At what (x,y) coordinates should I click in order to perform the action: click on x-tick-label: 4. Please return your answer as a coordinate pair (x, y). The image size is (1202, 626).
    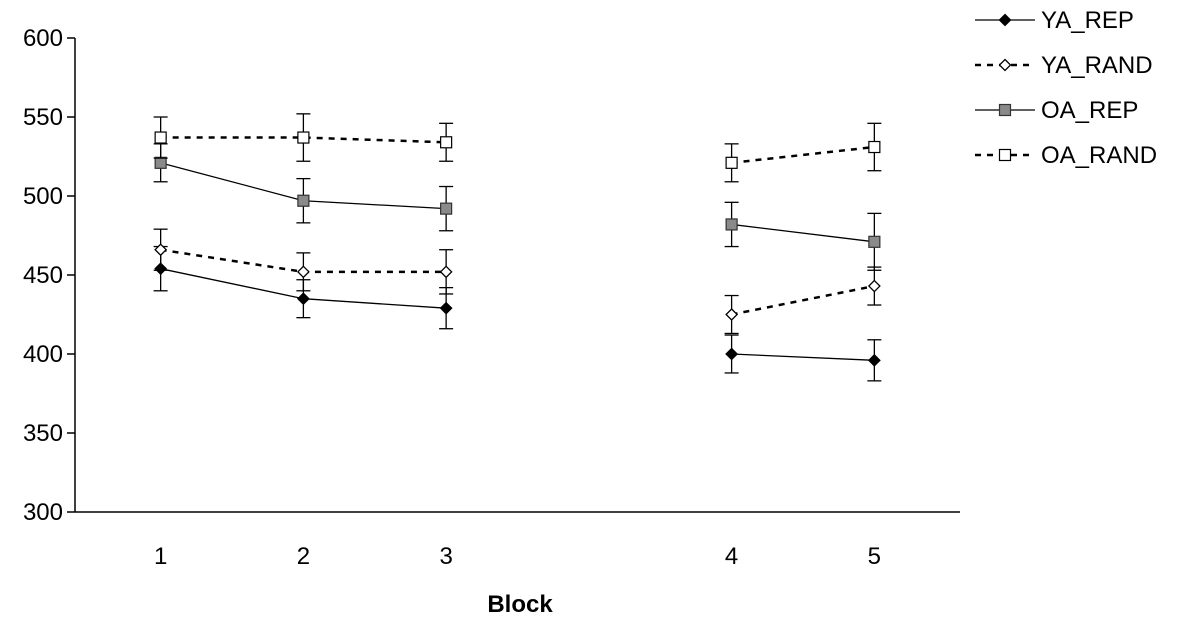
    Looking at the image, I should click on (731, 556).